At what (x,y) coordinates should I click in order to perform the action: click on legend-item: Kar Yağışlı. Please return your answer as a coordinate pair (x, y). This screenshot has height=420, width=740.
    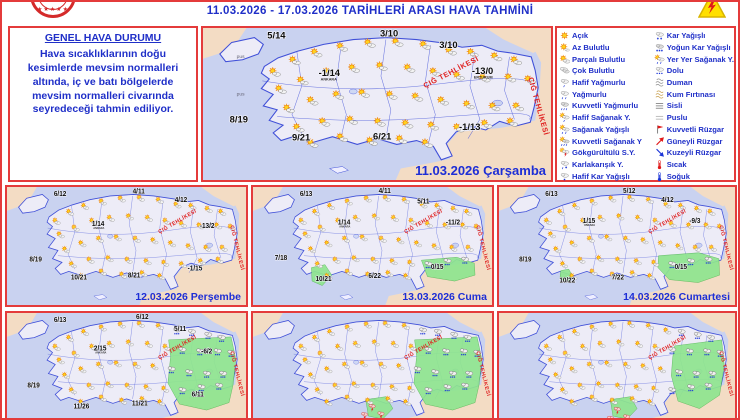
    Looking at the image, I should click on (694, 36).